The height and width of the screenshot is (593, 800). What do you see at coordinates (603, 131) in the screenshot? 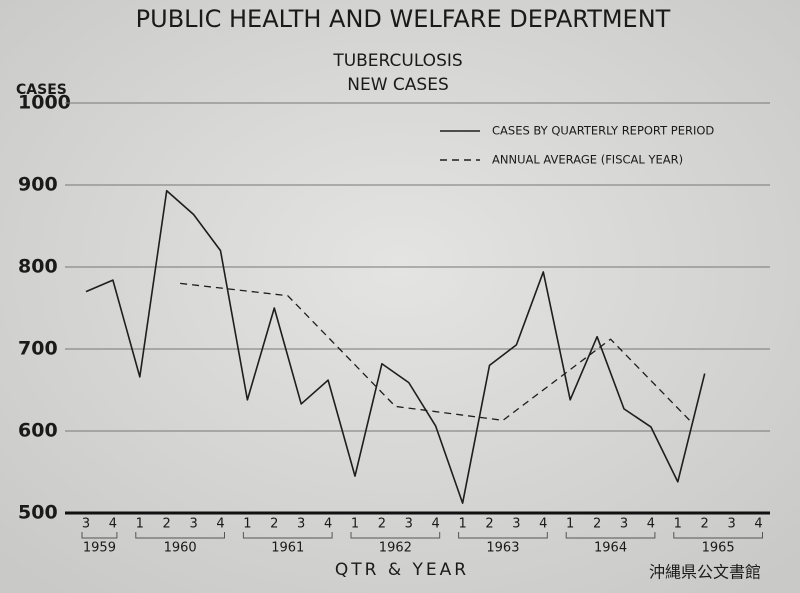
I see `legend-label: CASES BY QUARTERLY REPORT PERIOD` at bounding box center [603, 131].